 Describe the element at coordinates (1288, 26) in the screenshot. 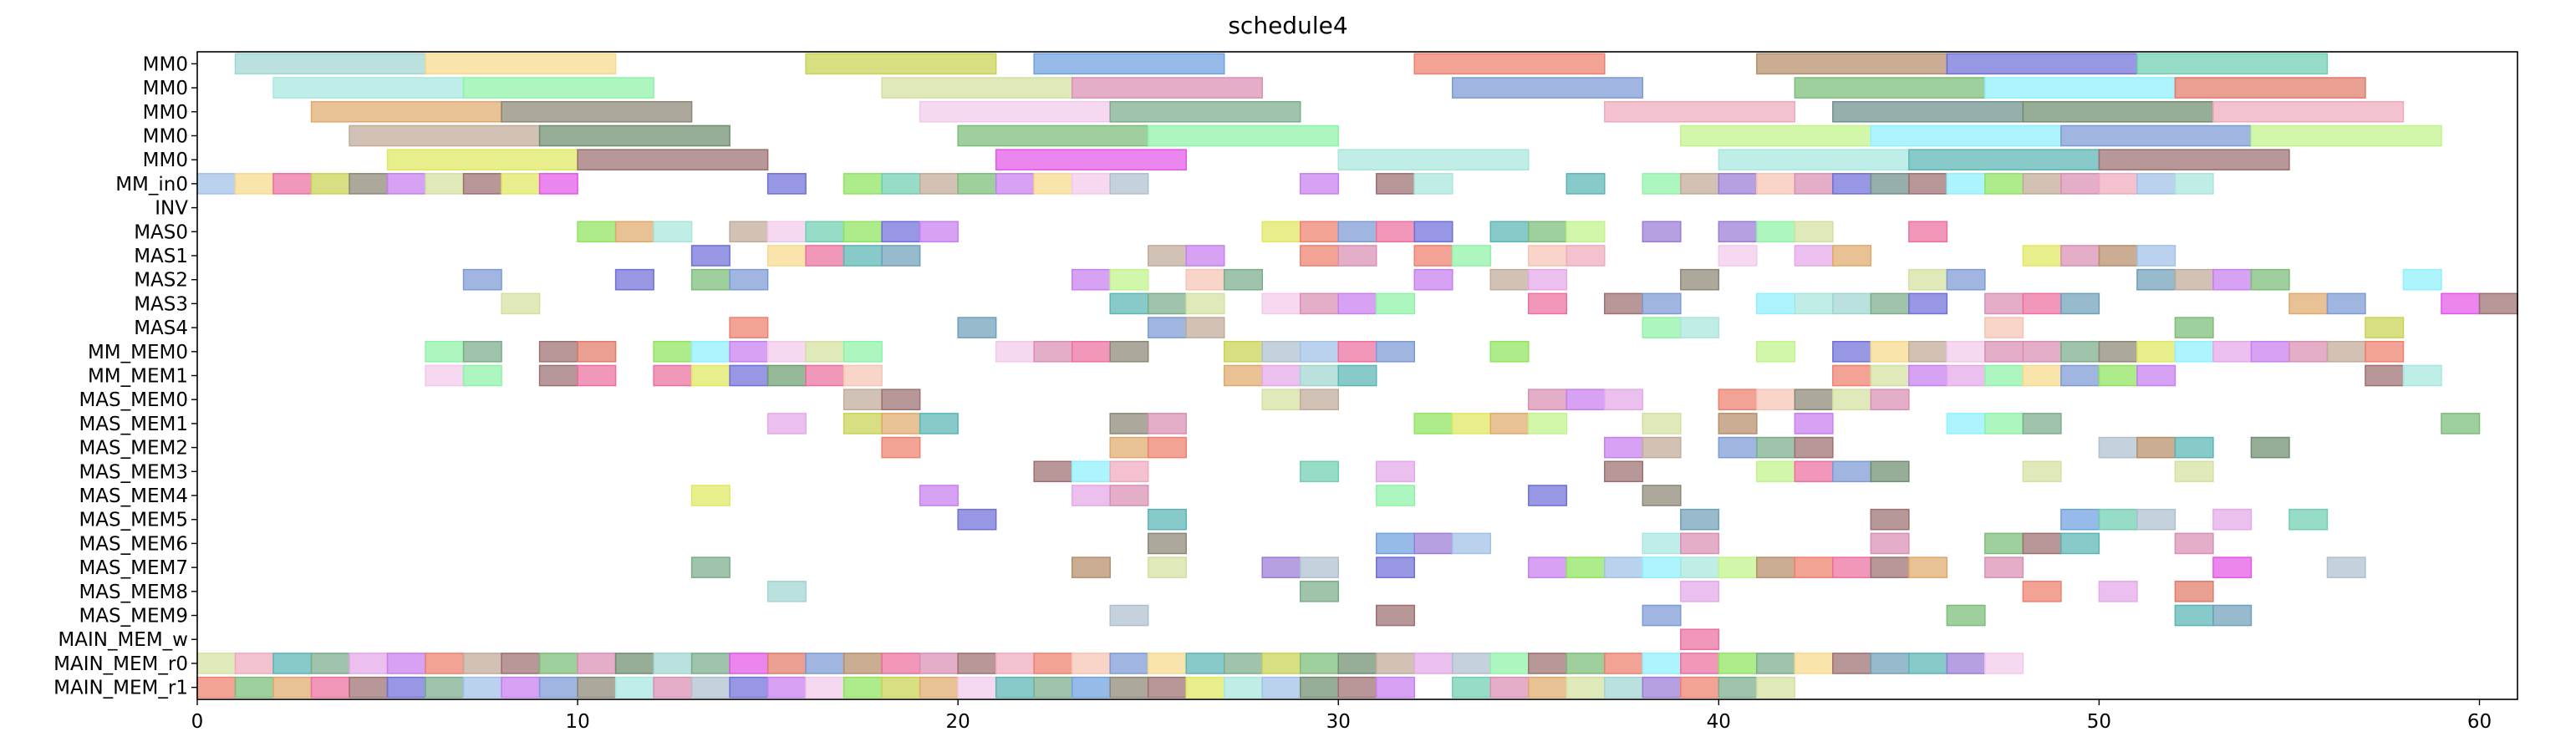

I see `chart-title: schedule4` at that location.